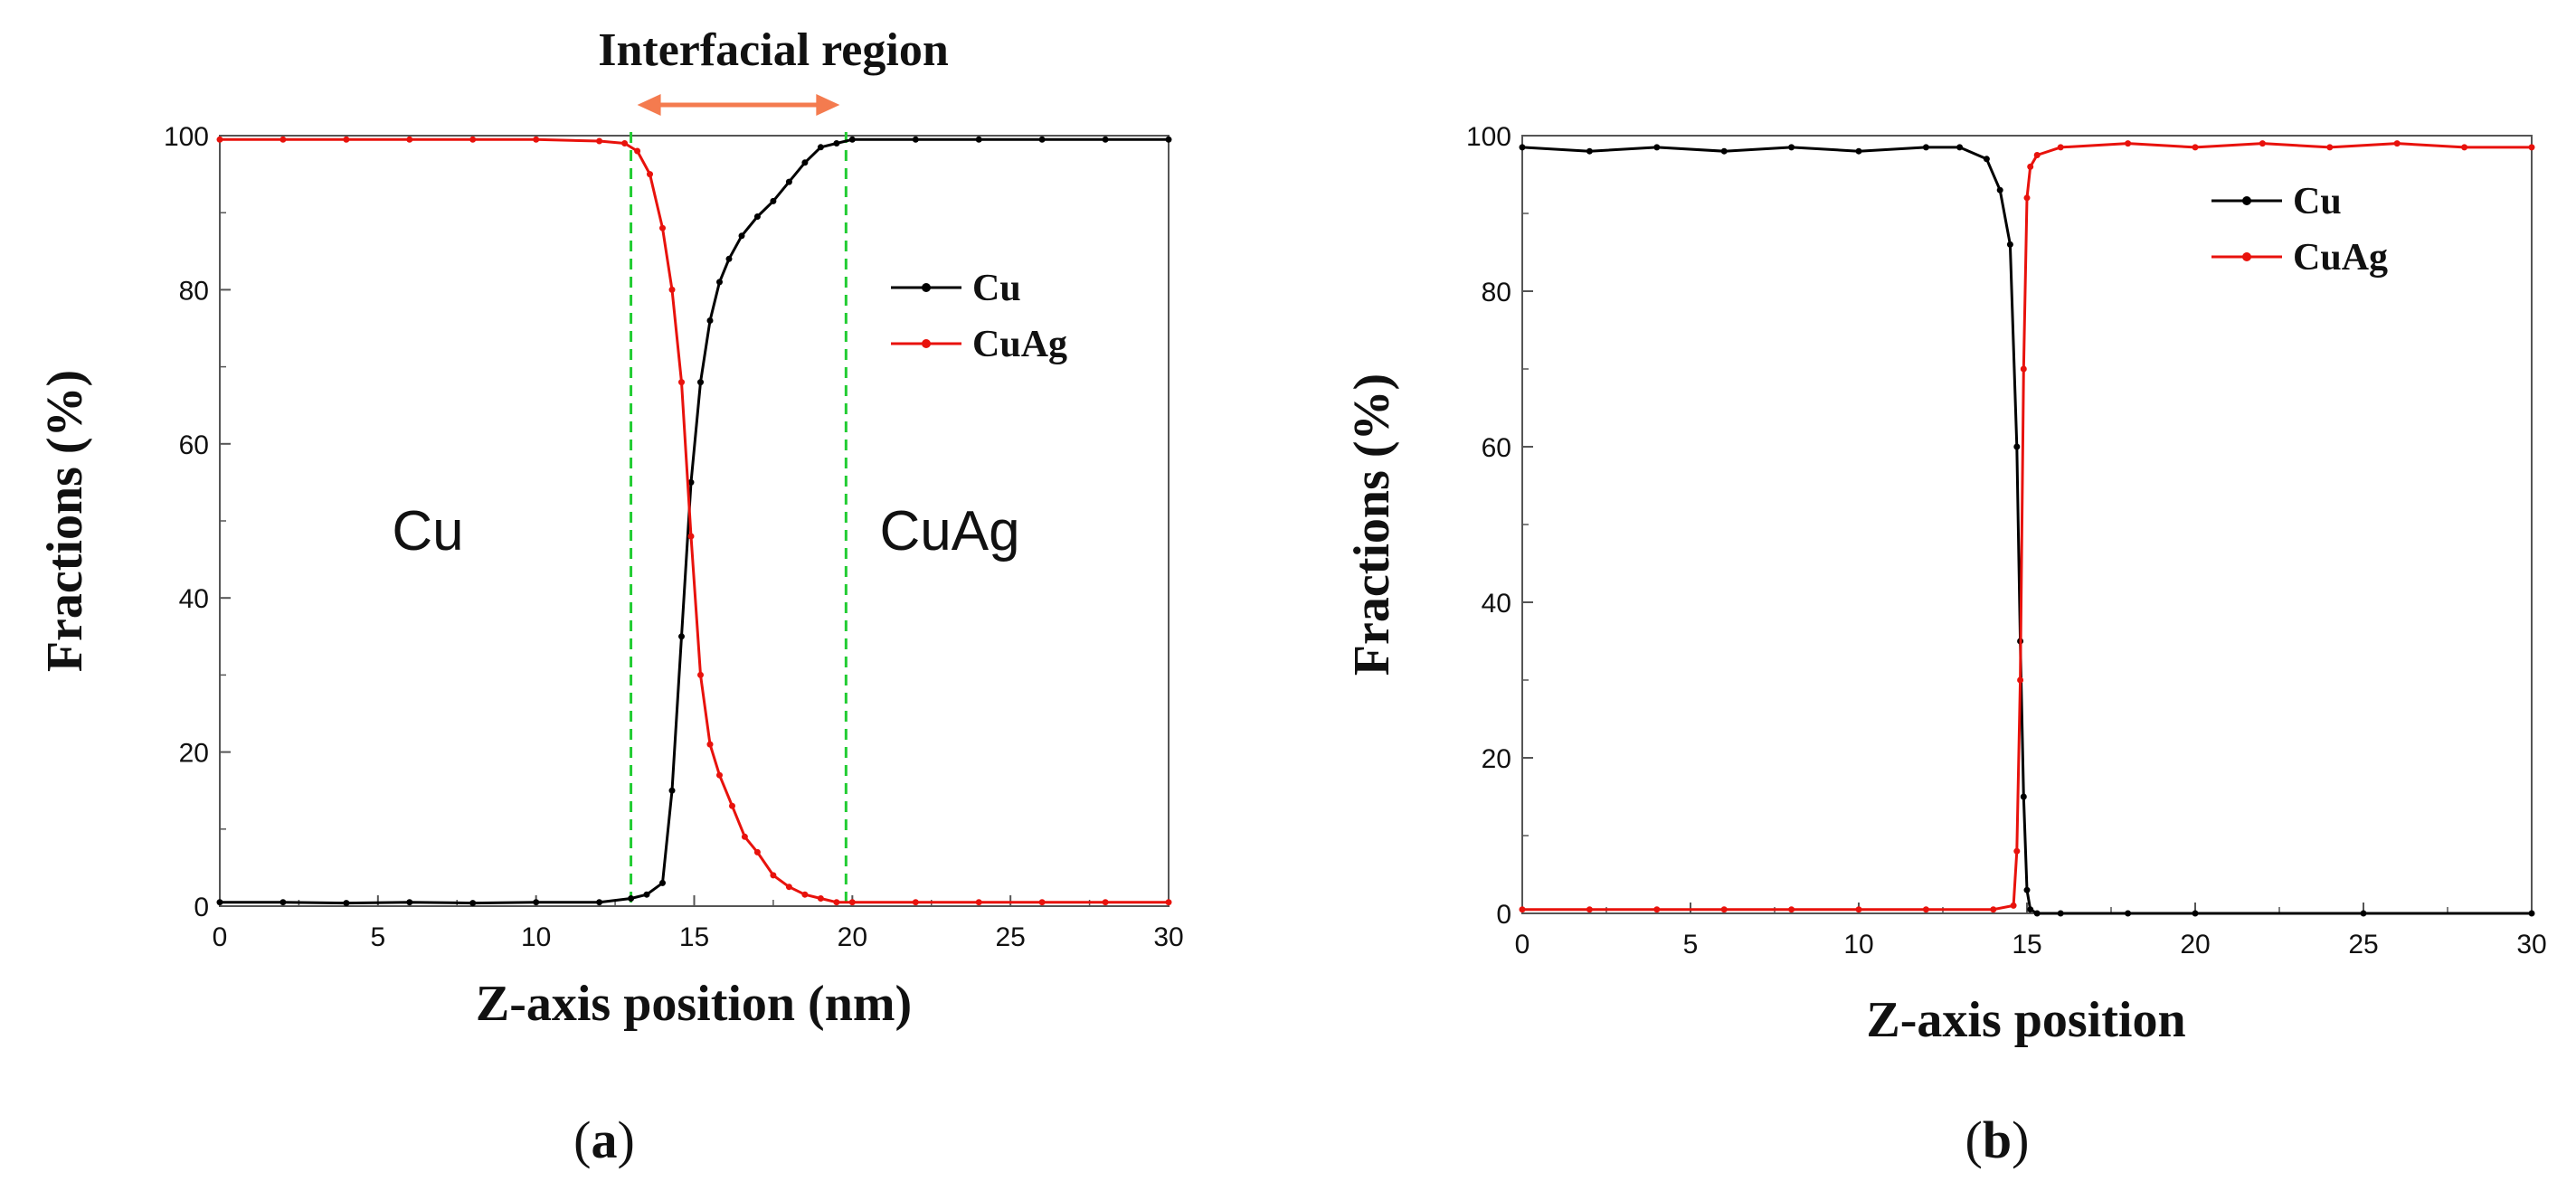 Image resolution: width=2576 pixels, height=1191 pixels. Describe the element at coordinates (2026, 1020) in the screenshot. I see `panel-b-x-axis-label: Z-axis position` at that location.